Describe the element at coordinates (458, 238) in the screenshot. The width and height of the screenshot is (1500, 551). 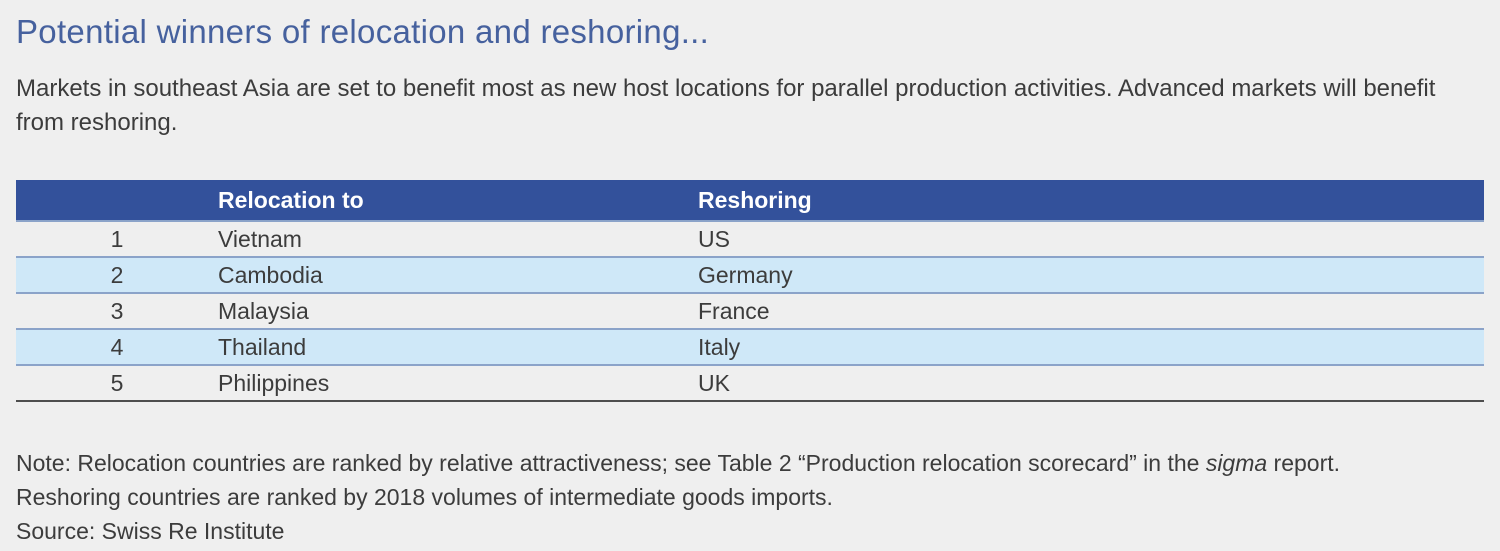
I see `relocation-cell: Vietnam` at that location.